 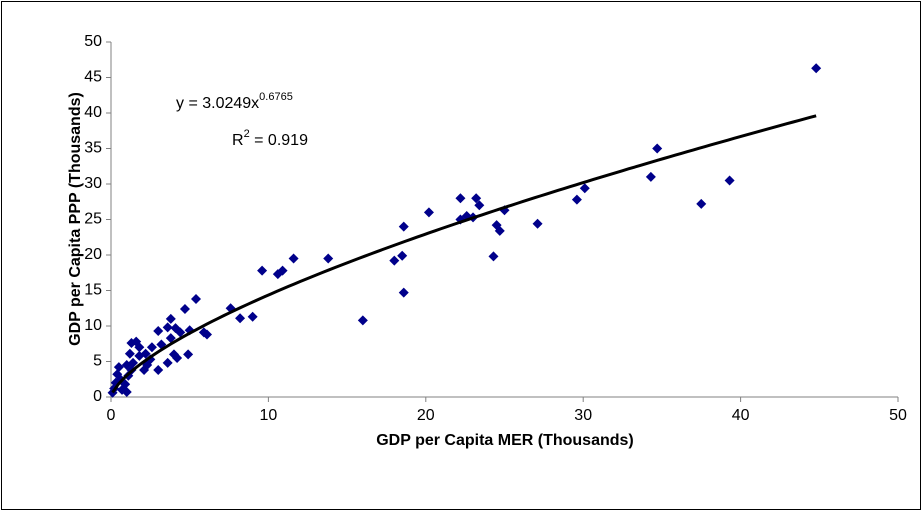 What do you see at coordinates (93, 254) in the screenshot?
I see `y-tick-label: 20` at bounding box center [93, 254].